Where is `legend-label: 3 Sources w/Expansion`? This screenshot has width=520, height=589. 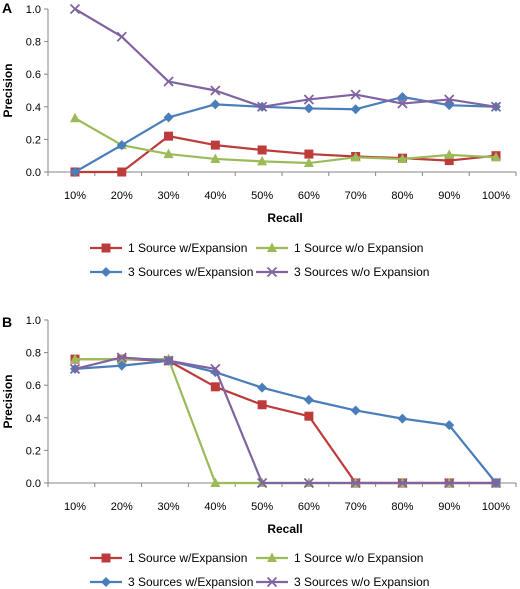
legend-label: 3 Sources w/Expansion is located at coordinates (190, 272).